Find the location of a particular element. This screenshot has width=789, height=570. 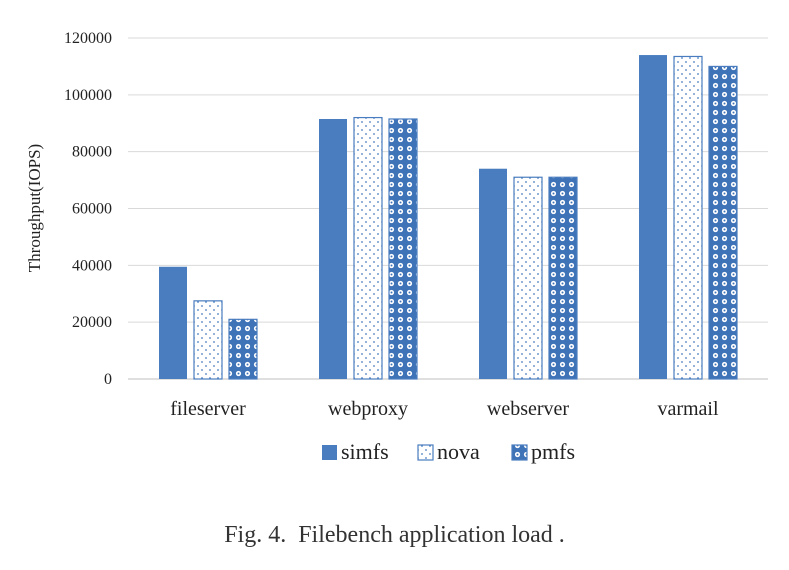

y-tick-label: 60000 is located at coordinates (92, 209).